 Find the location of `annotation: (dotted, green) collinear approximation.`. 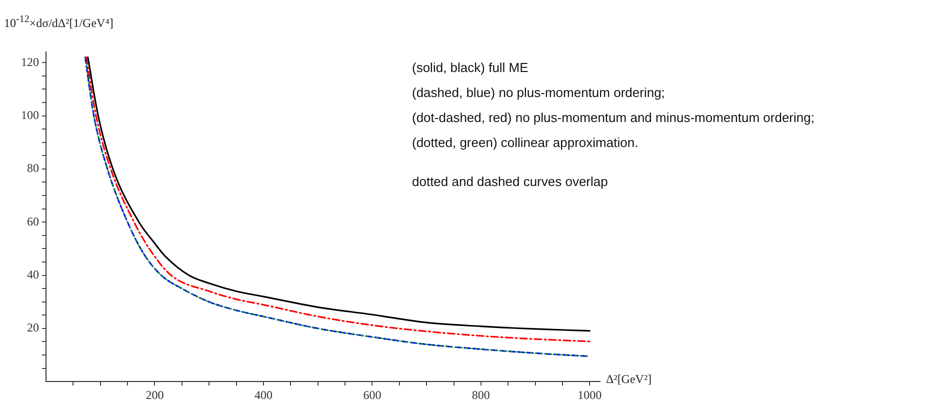

annotation: (dotted, green) collinear approximation. is located at coordinates (525, 142).